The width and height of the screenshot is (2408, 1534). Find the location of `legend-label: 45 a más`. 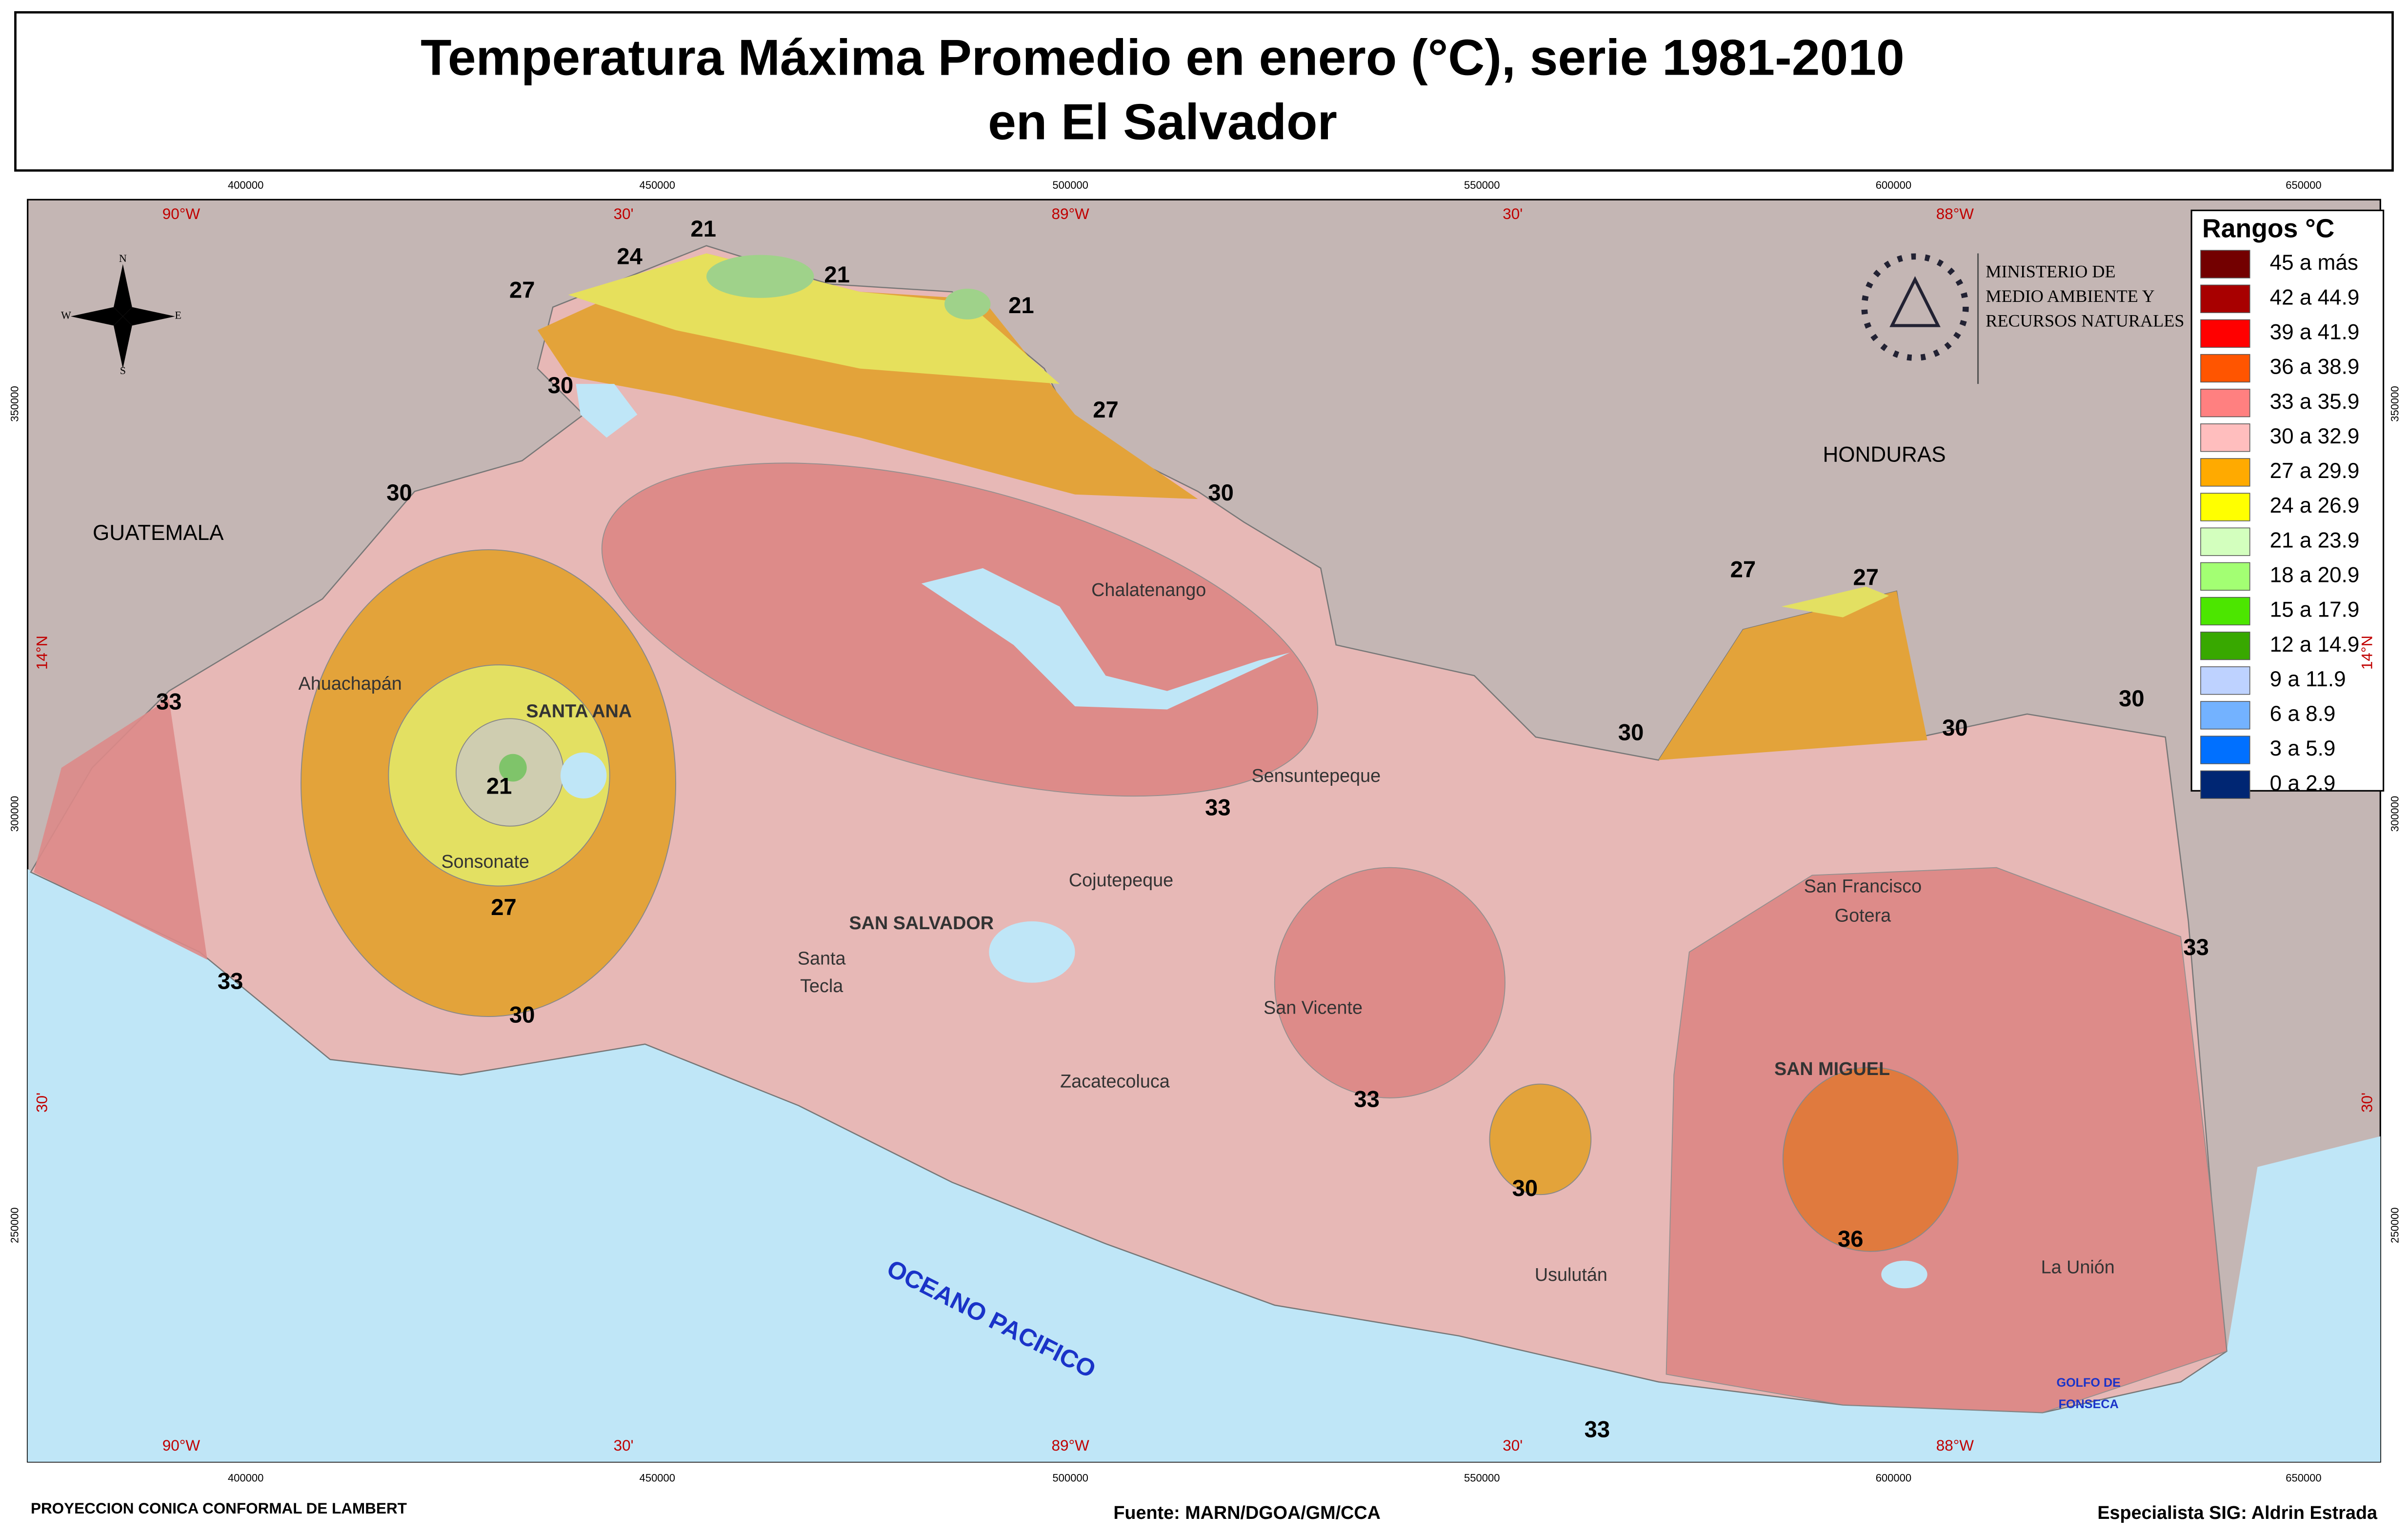

legend-label: 45 a más is located at coordinates (2314, 263).